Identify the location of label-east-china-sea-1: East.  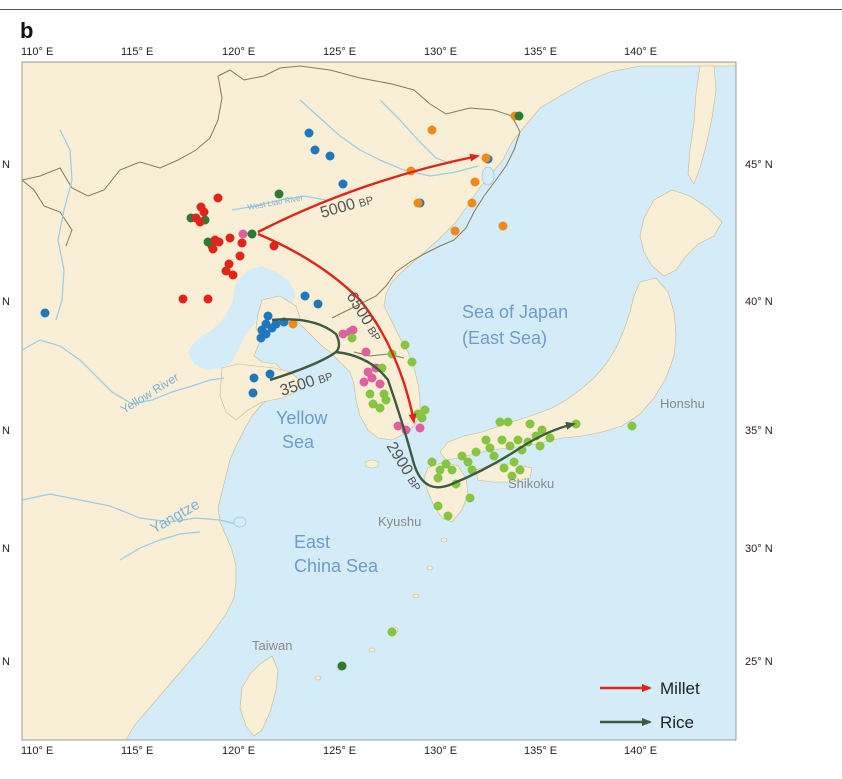
(312, 542).